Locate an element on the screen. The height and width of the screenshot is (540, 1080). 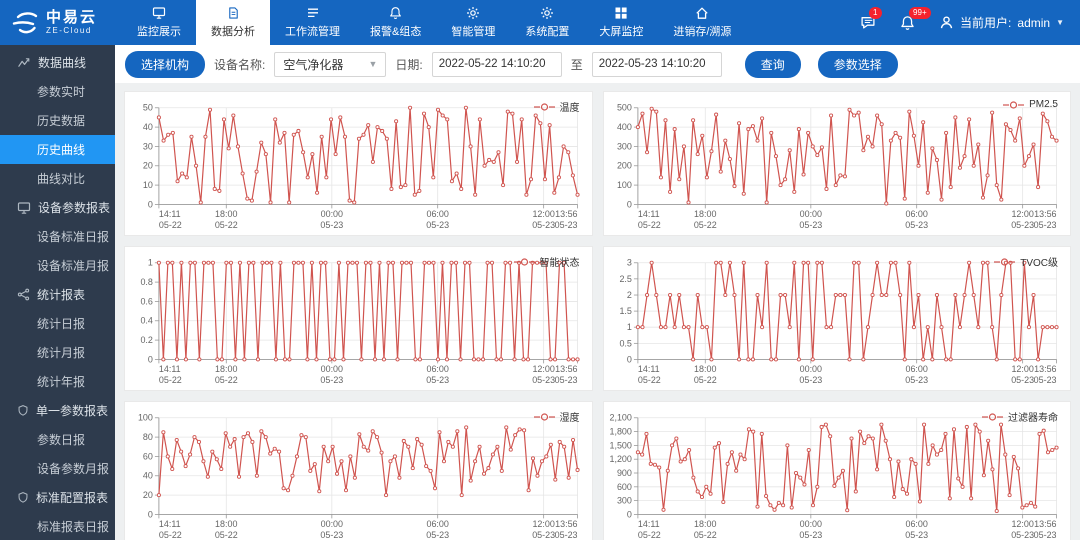
sidebar-item-history-curve: 历史曲线 is located at coordinates (57, 149).